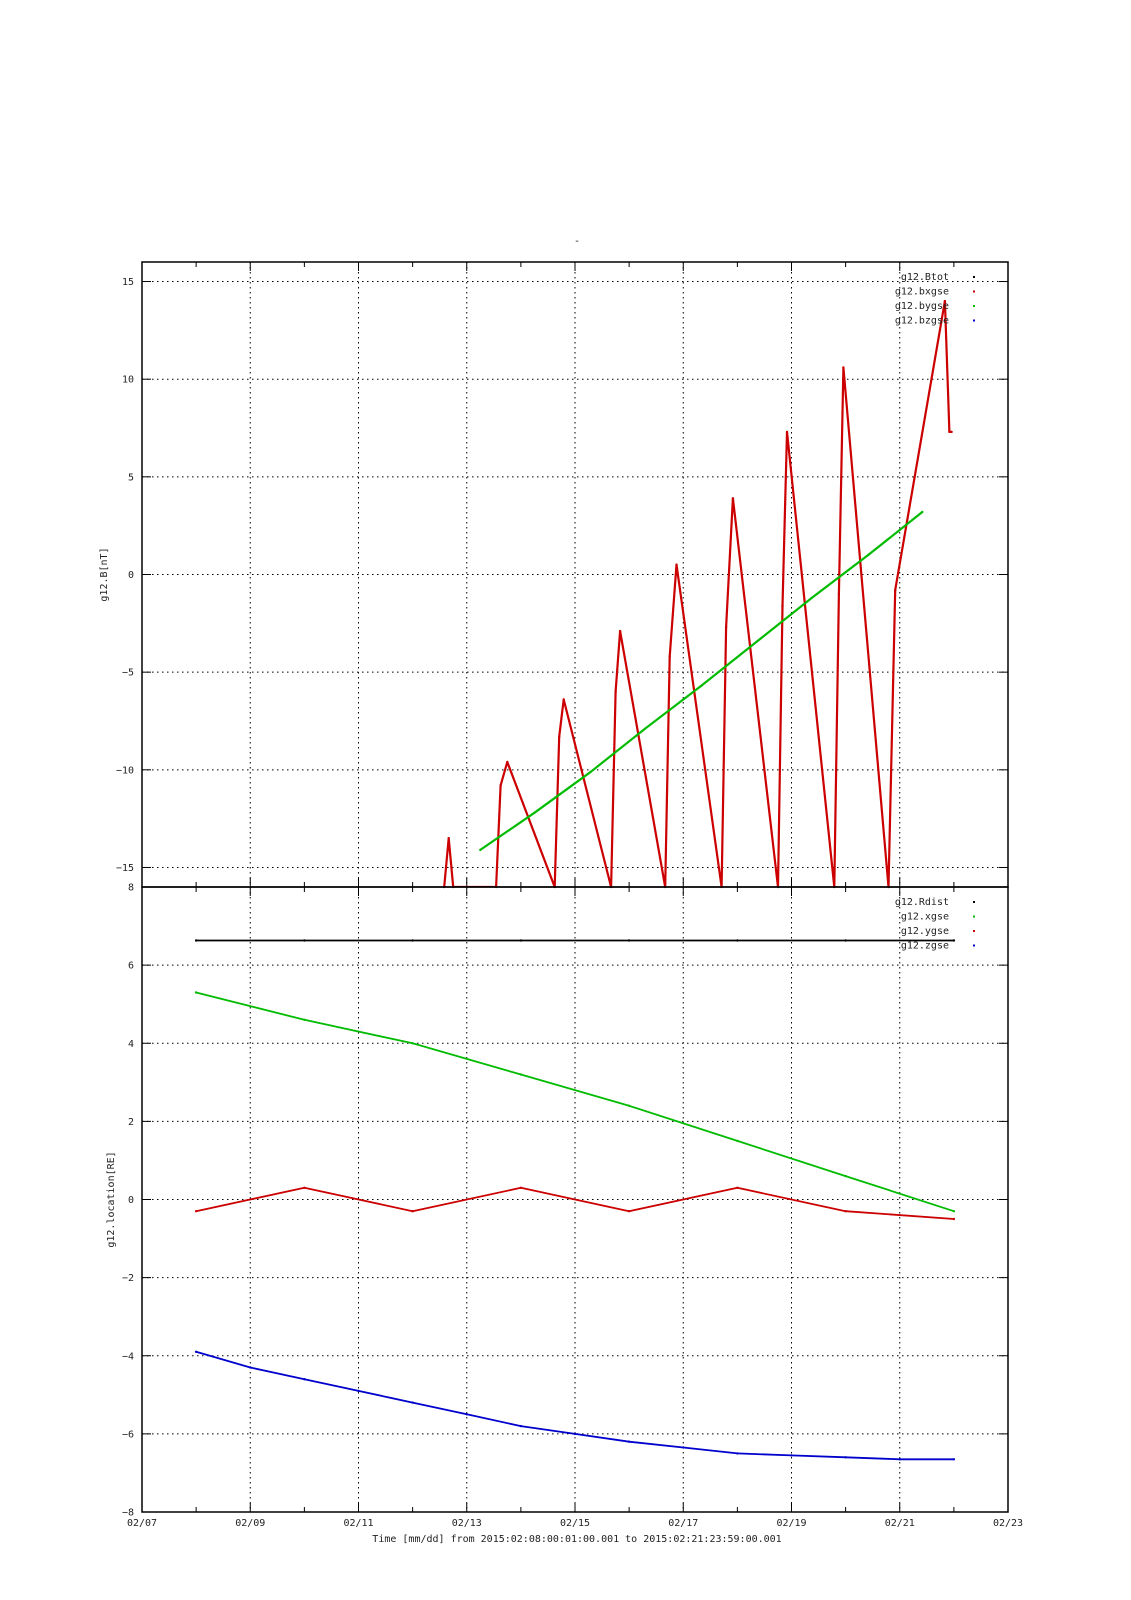 This screenshot has width=1131, height=1600. I want to click on y-tick-label: 15, so click(128, 282).